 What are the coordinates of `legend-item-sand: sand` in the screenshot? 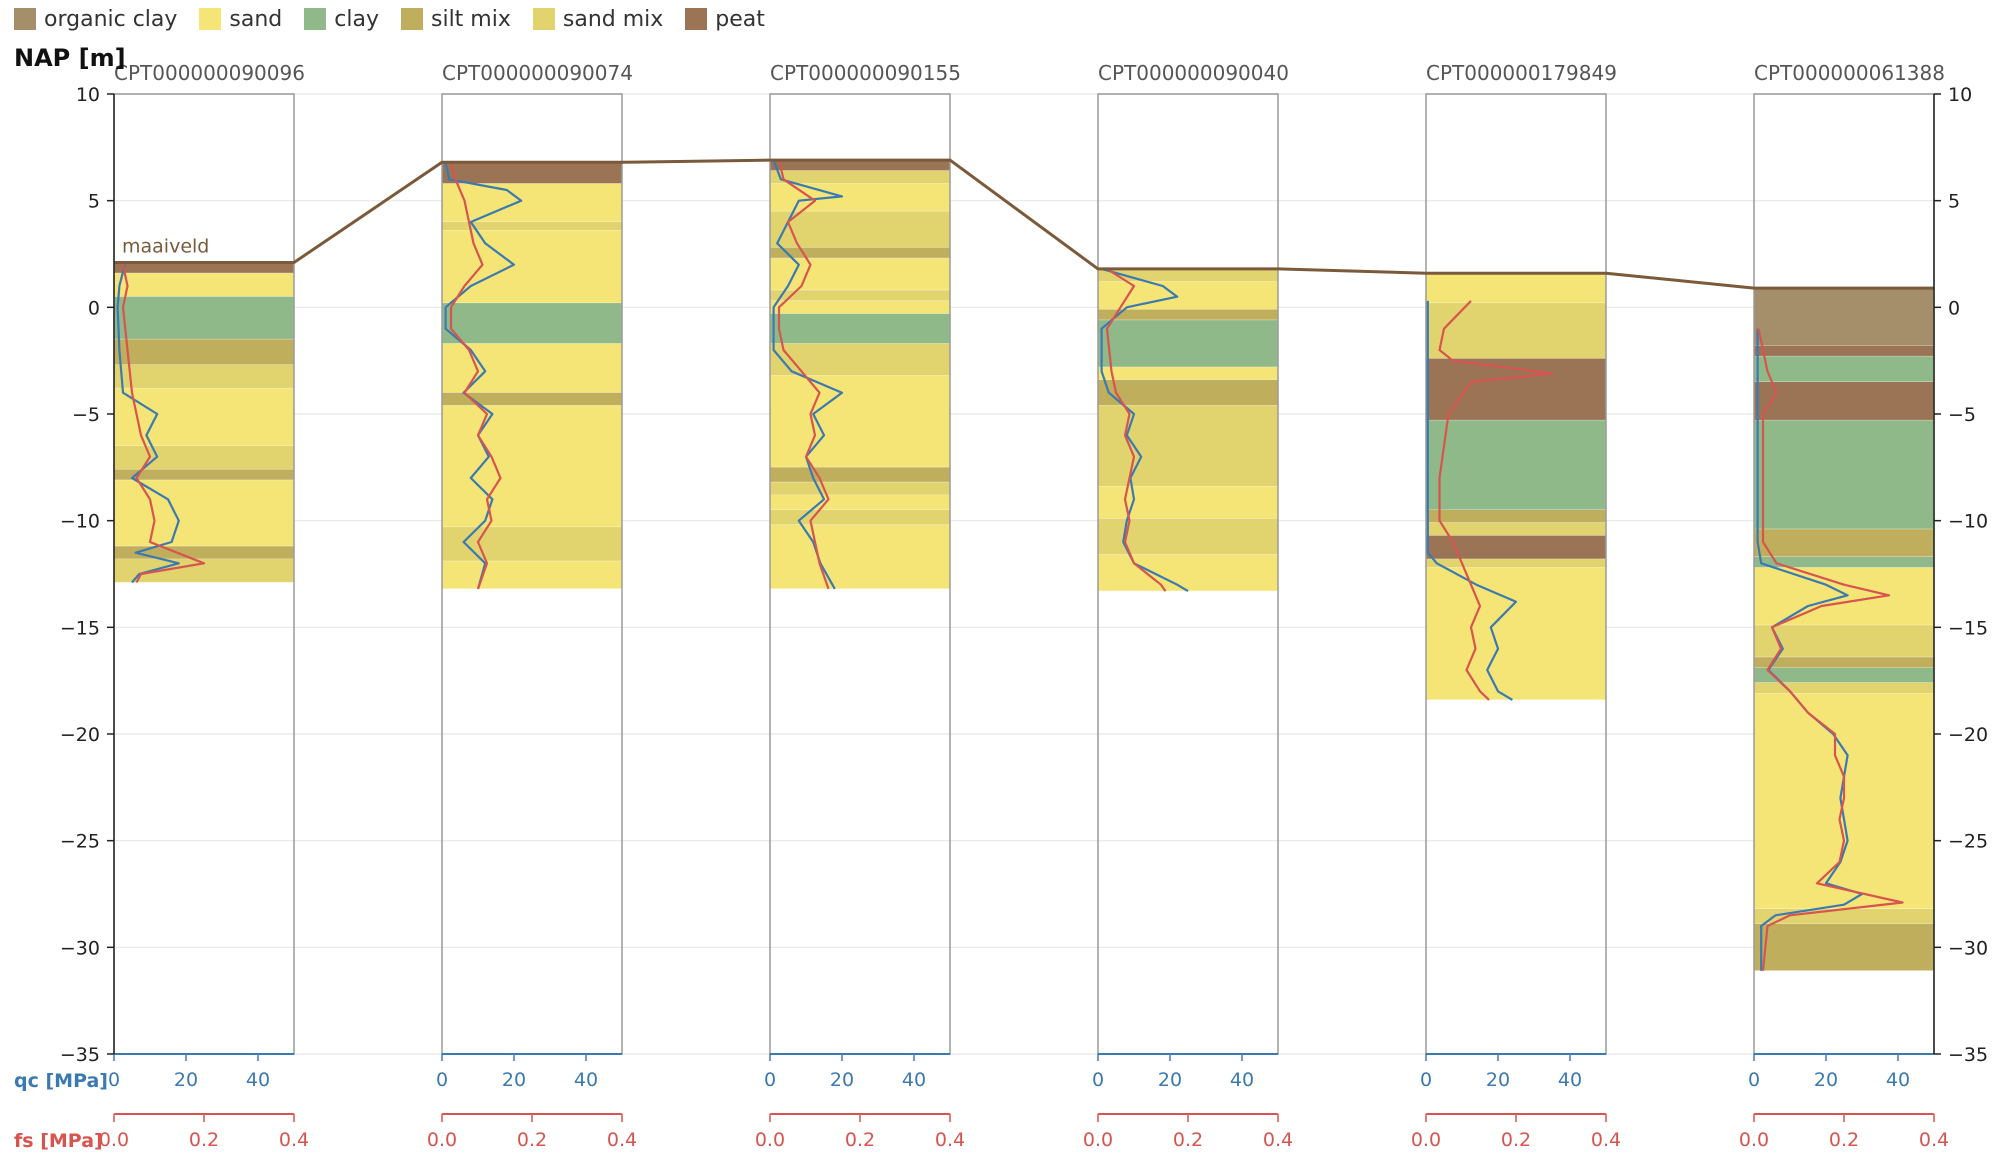 It's located at (240, 19).